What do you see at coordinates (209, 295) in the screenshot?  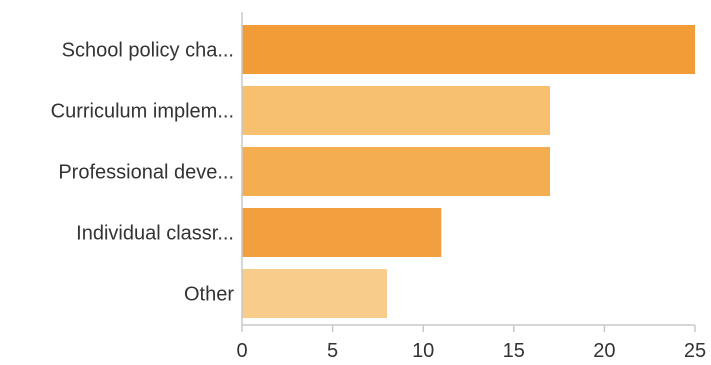 I see `category-label-4: Other` at bounding box center [209, 295].